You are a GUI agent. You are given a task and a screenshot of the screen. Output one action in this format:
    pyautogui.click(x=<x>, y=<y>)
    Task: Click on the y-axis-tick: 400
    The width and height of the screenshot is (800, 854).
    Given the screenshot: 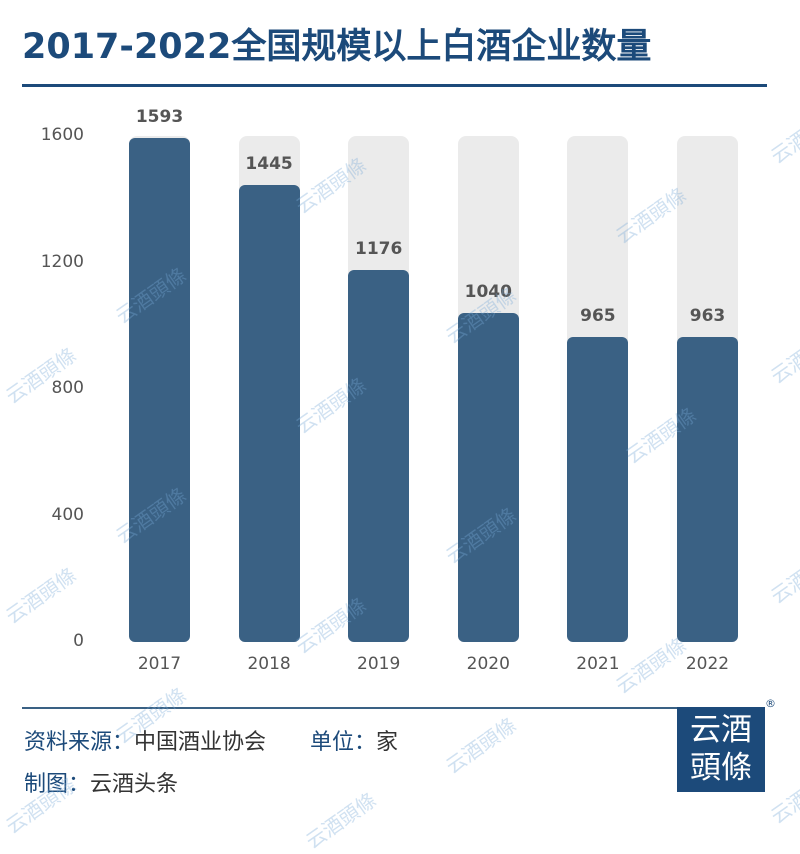 What is the action you would take?
    pyautogui.click(x=67, y=514)
    